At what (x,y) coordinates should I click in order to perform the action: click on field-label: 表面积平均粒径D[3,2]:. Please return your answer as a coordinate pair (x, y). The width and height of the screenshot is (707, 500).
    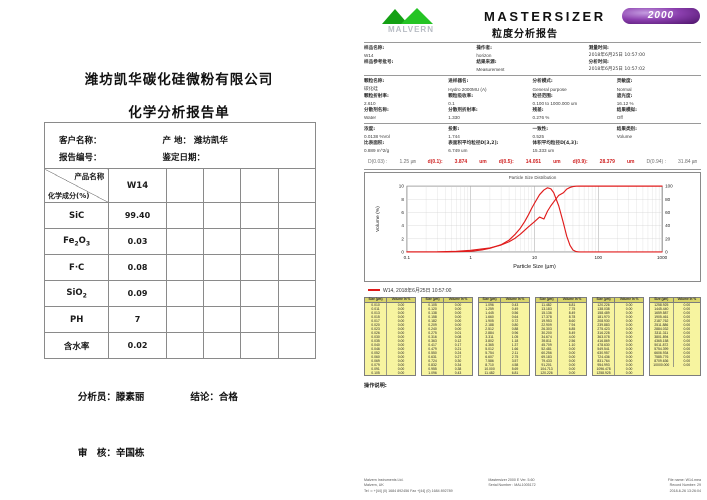
    Looking at the image, I should click on (473, 144).